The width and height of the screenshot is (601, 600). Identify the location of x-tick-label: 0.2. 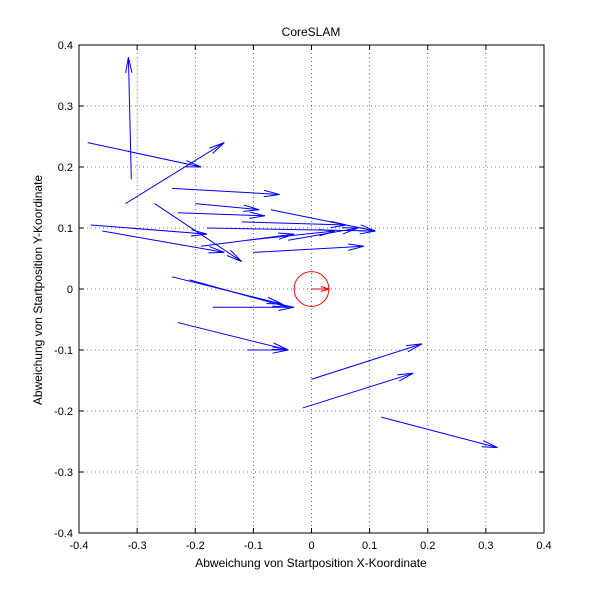
(427, 546).